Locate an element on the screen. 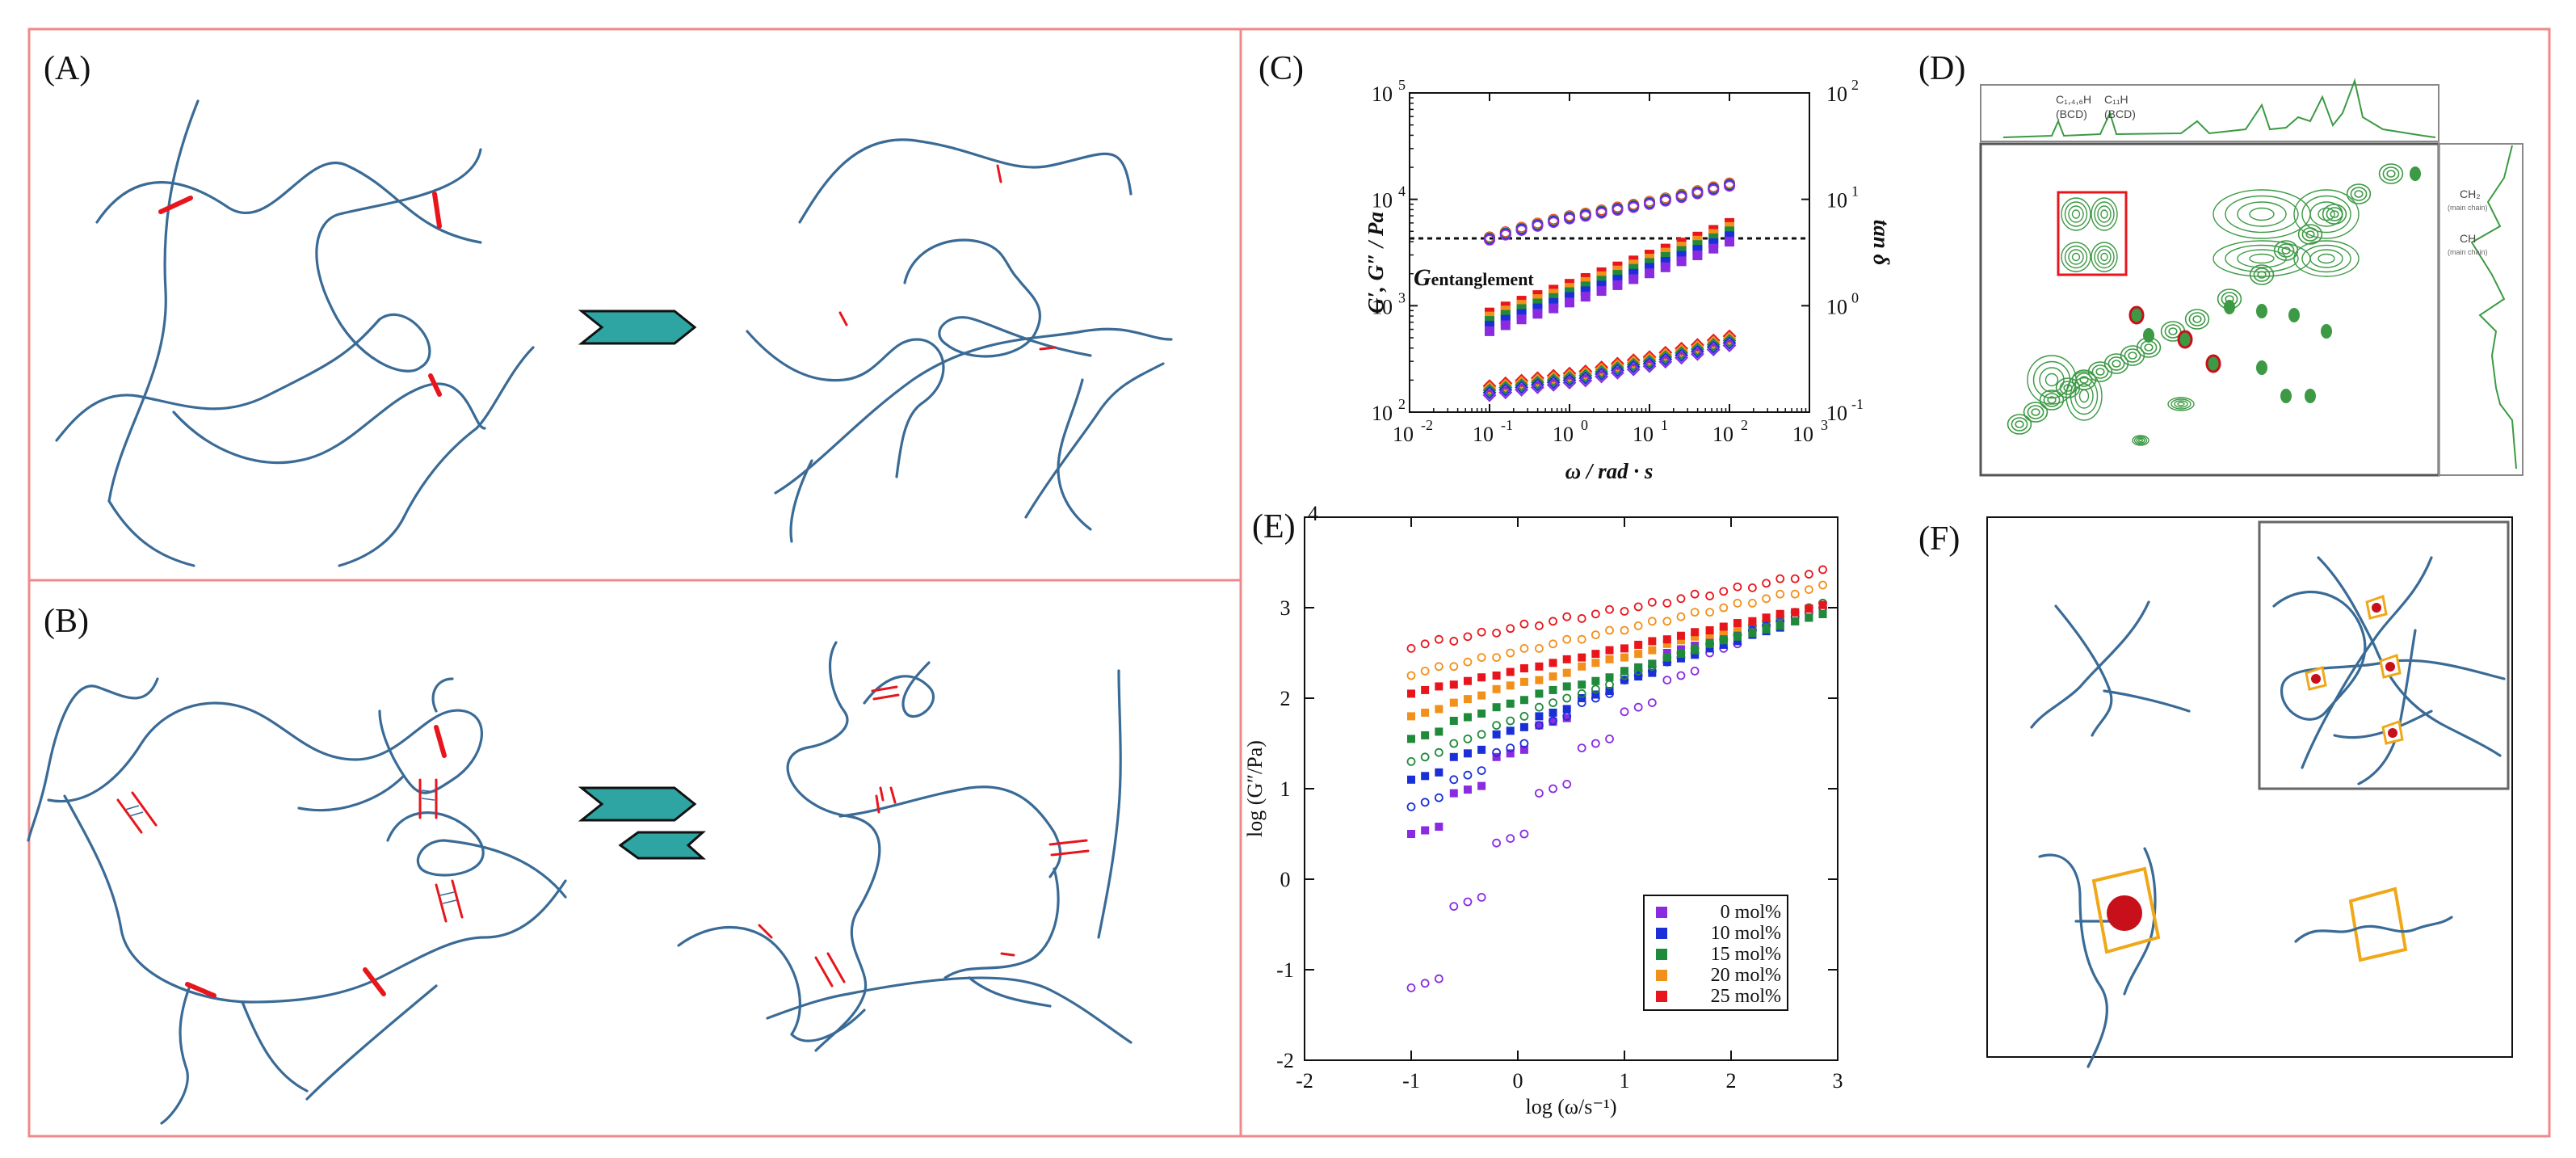  plot-c-xtick-label: 10 is located at coordinates (1563, 434).